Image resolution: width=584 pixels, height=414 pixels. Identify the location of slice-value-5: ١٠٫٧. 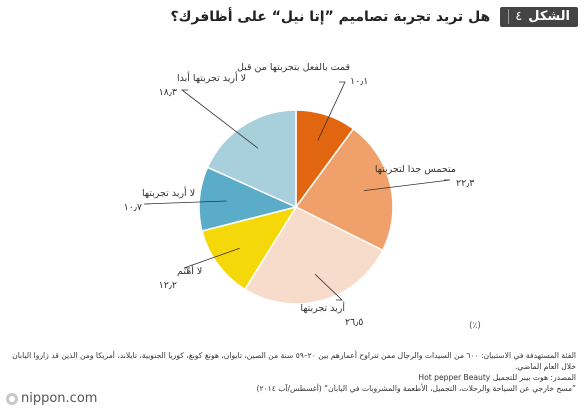
(133, 207).